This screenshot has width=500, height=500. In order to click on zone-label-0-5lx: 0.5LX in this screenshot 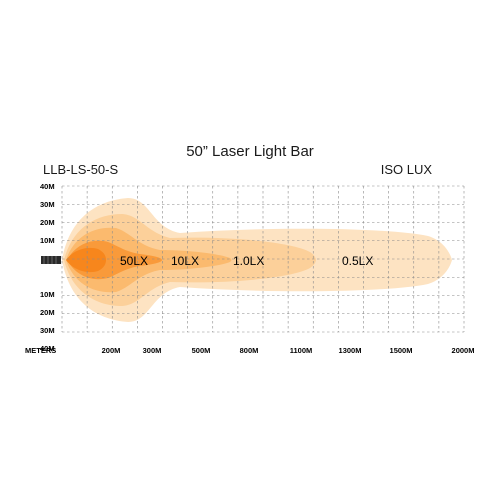, I will do `click(357, 261)`.